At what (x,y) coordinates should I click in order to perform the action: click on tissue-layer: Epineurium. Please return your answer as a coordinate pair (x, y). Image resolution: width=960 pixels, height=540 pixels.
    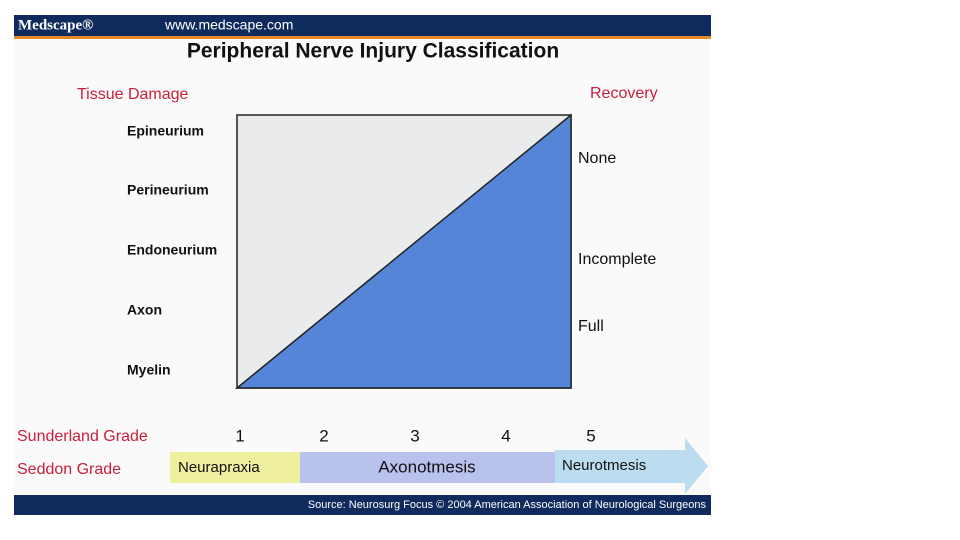
    Looking at the image, I should click on (165, 131).